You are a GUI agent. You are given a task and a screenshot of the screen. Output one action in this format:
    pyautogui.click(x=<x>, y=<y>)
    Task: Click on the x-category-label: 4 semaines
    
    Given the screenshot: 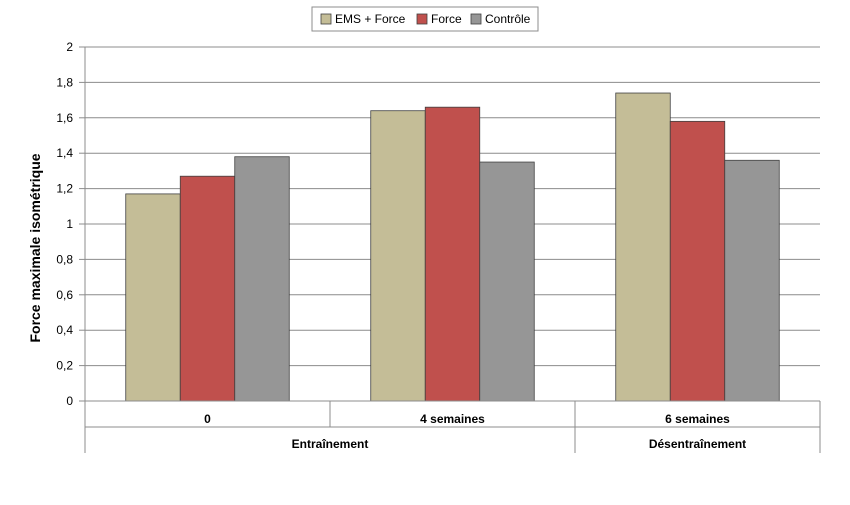 What is the action you would take?
    pyautogui.click(x=452, y=419)
    